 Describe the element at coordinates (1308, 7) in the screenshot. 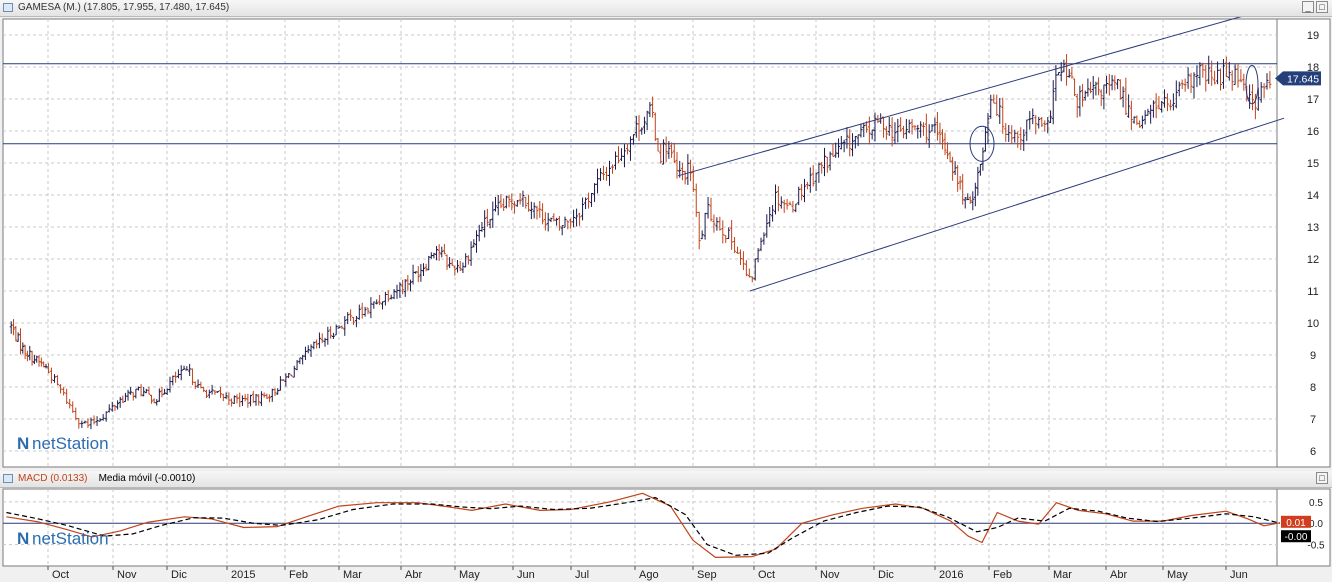

I see `minimize-button: _` at that location.